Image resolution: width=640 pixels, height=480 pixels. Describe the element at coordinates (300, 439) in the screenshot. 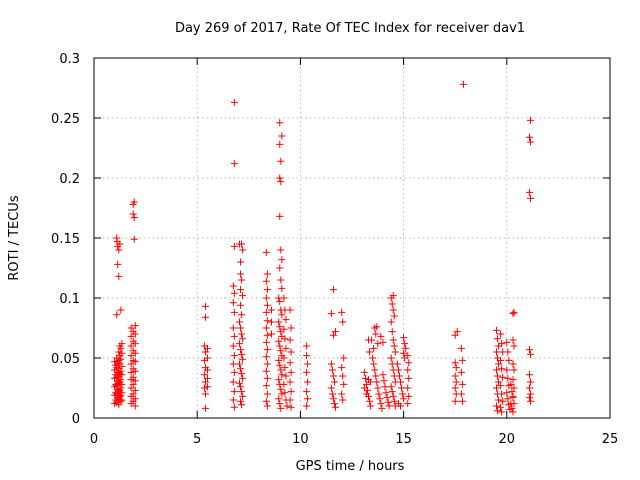

I see `x-tick-label: 10` at that location.